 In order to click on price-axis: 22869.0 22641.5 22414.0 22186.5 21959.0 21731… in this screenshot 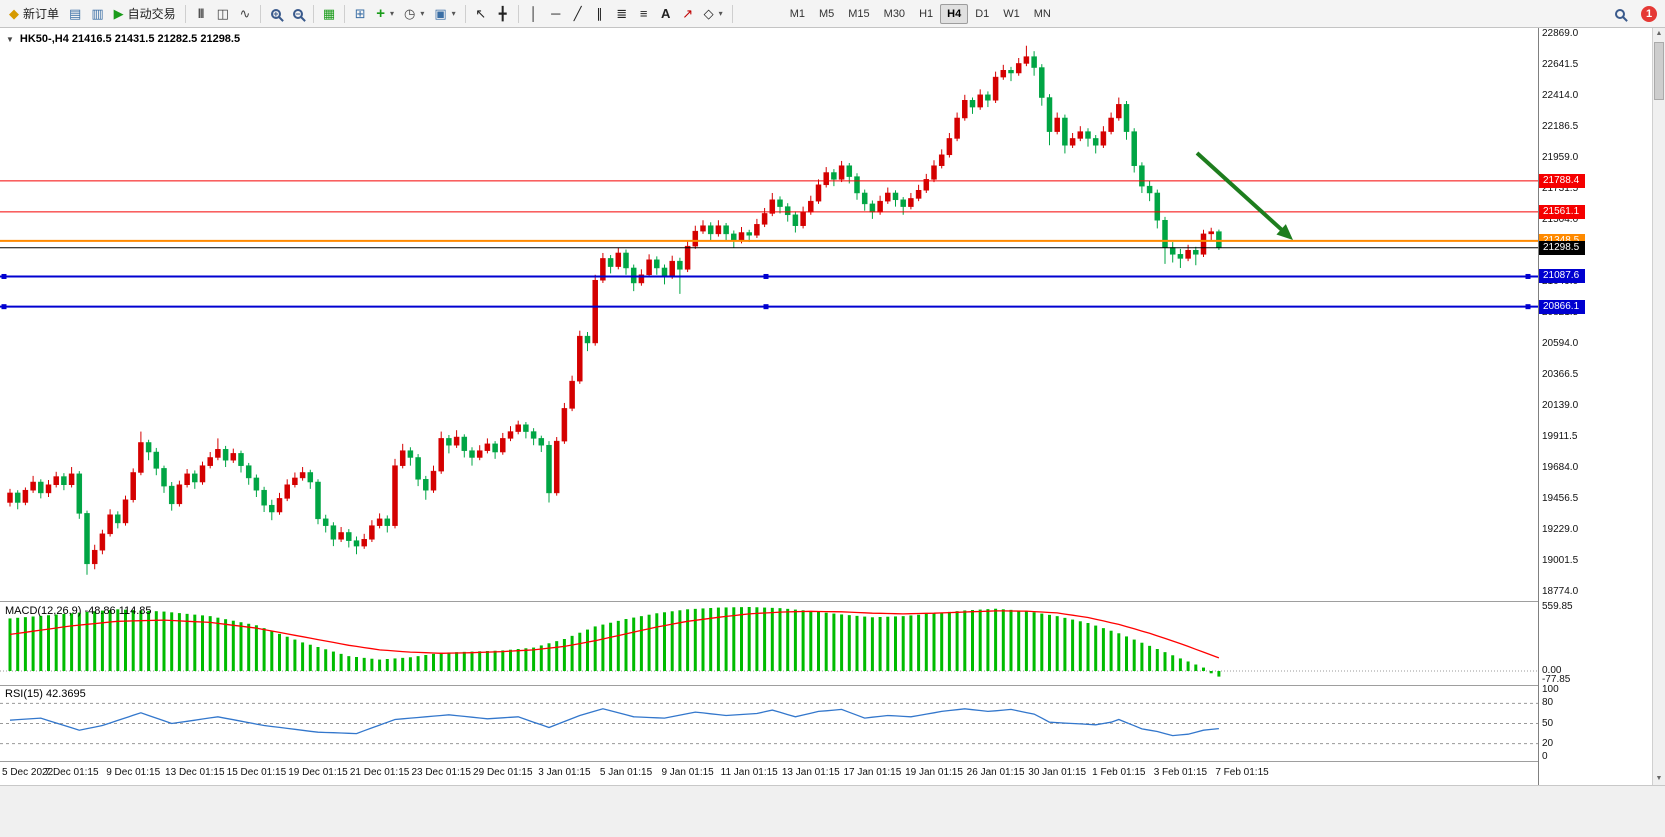, I will do `click(1595, 406)`.